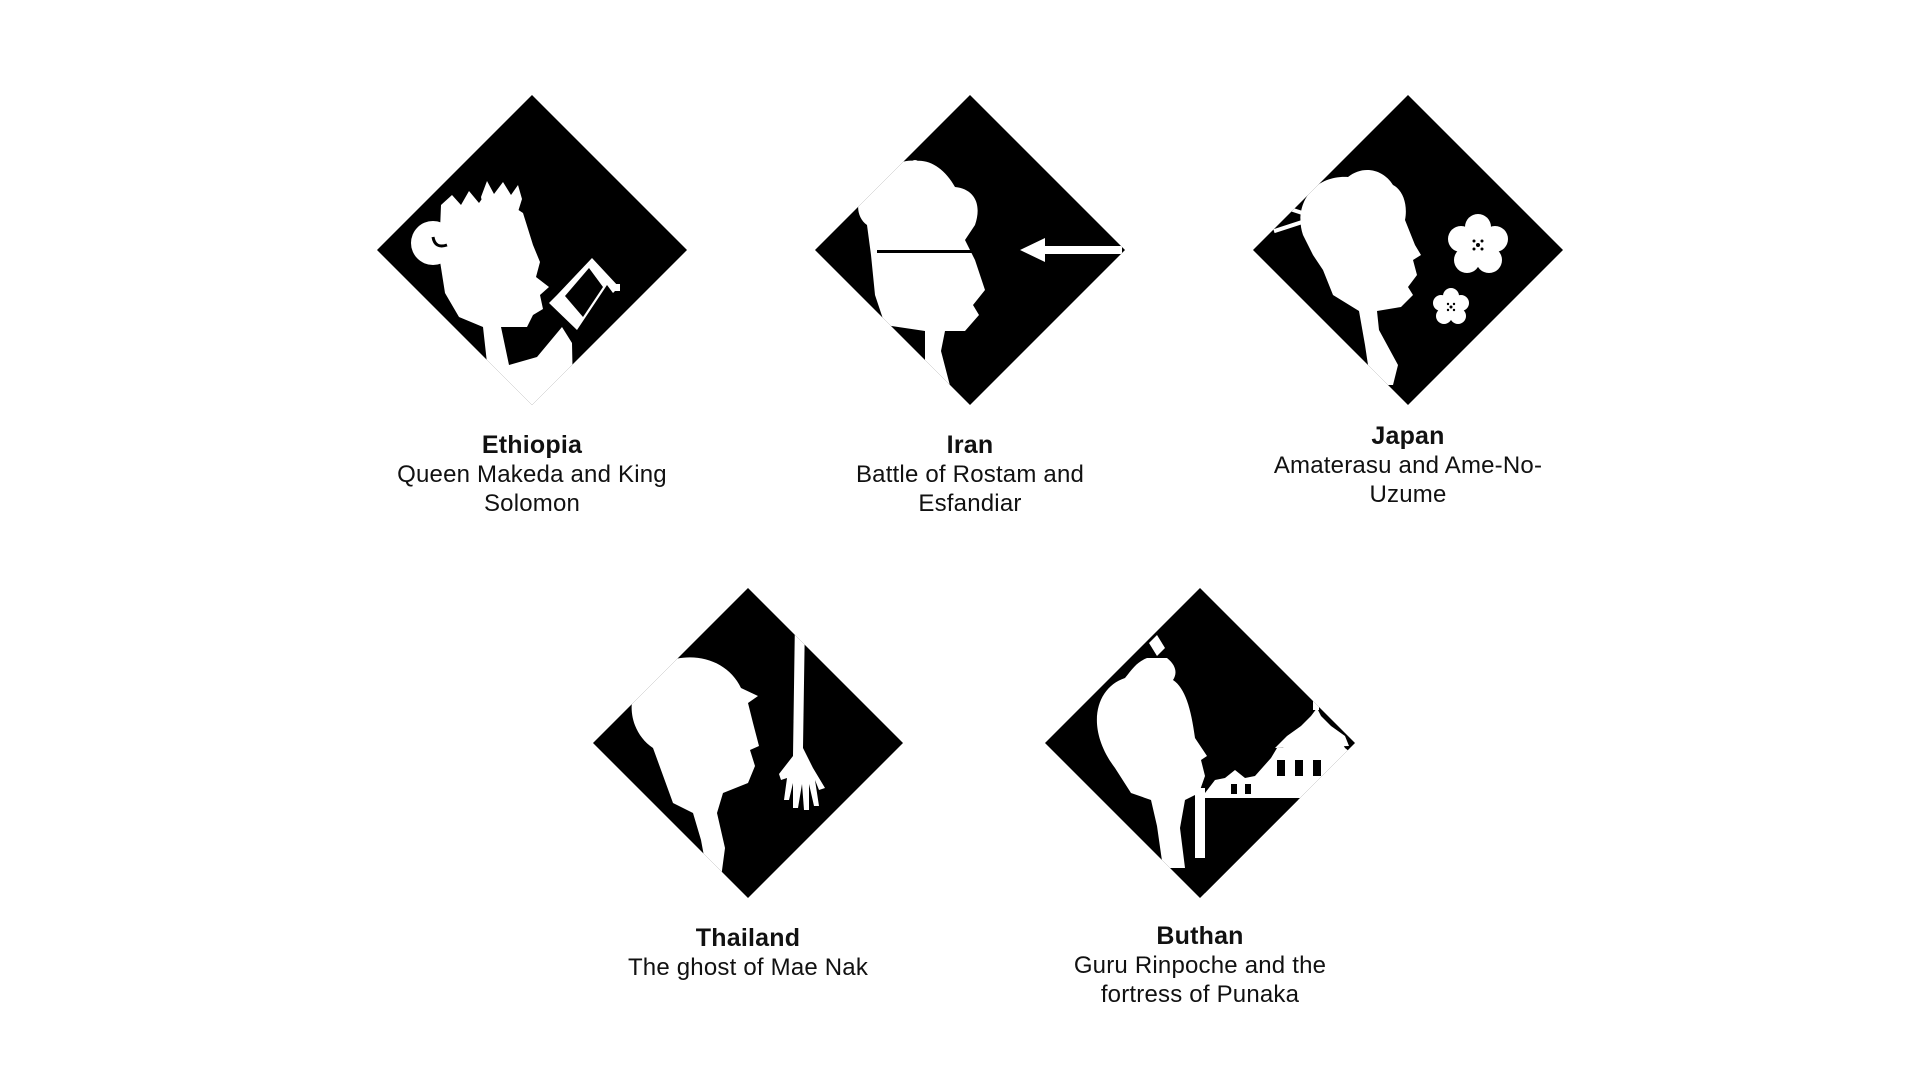  Describe the element at coordinates (1200, 936) in the screenshot. I see `card-country-title: Buthan` at that location.